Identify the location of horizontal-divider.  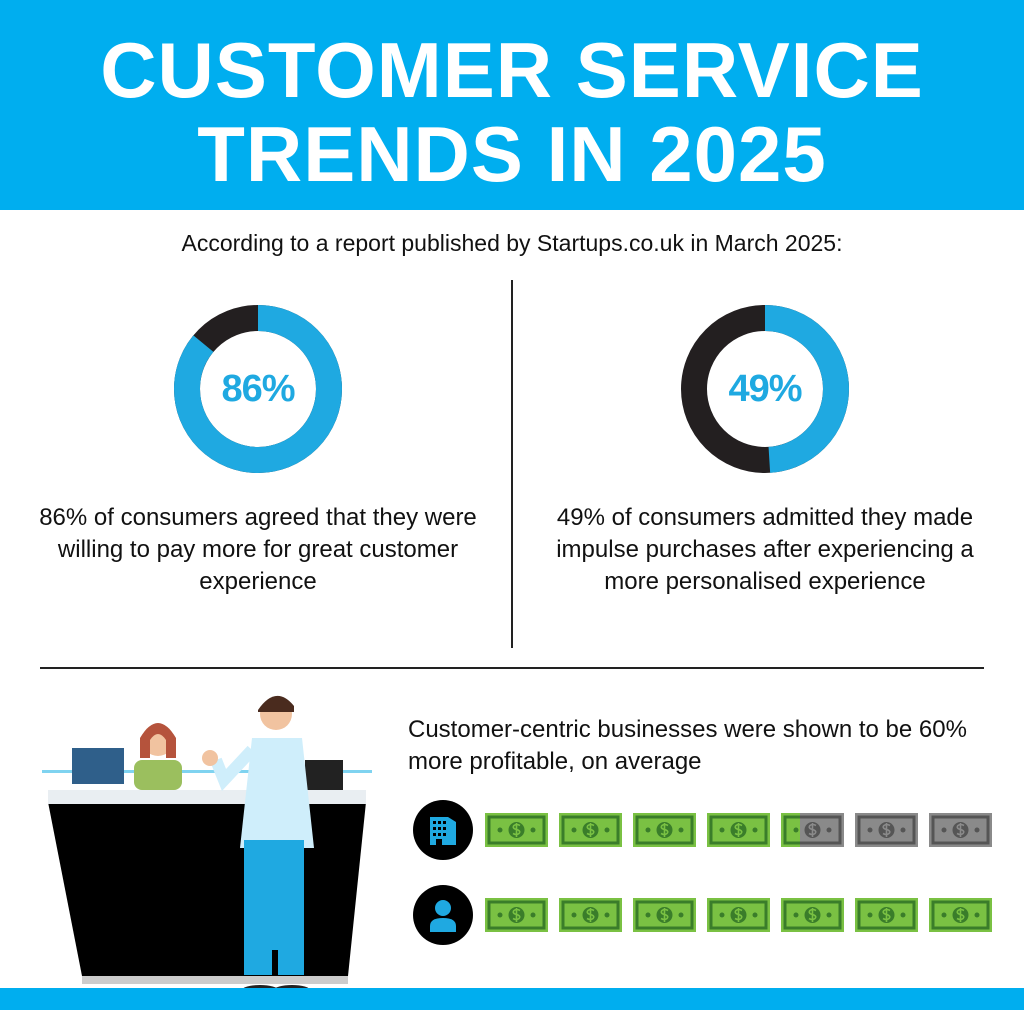
(512, 668).